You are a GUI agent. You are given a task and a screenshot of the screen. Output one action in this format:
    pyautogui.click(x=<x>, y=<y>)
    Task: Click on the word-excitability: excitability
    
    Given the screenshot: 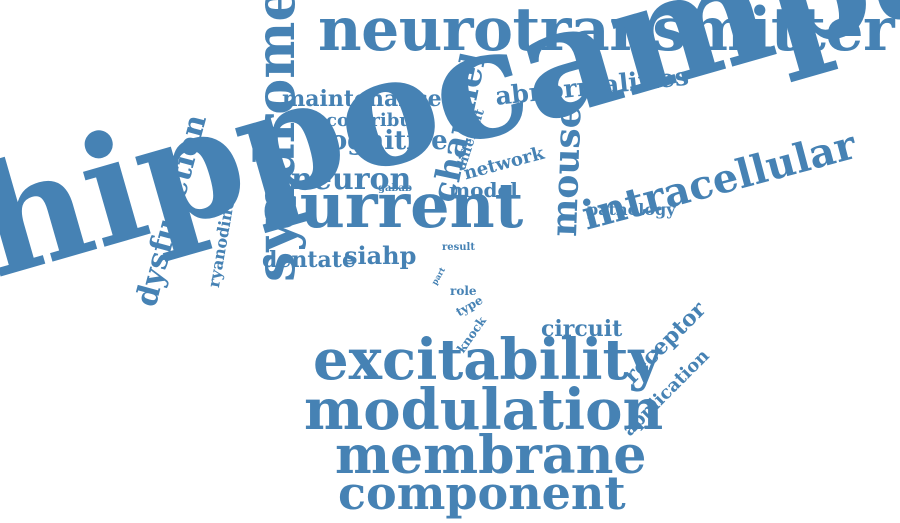 What is the action you would take?
    pyautogui.click(x=487, y=360)
    